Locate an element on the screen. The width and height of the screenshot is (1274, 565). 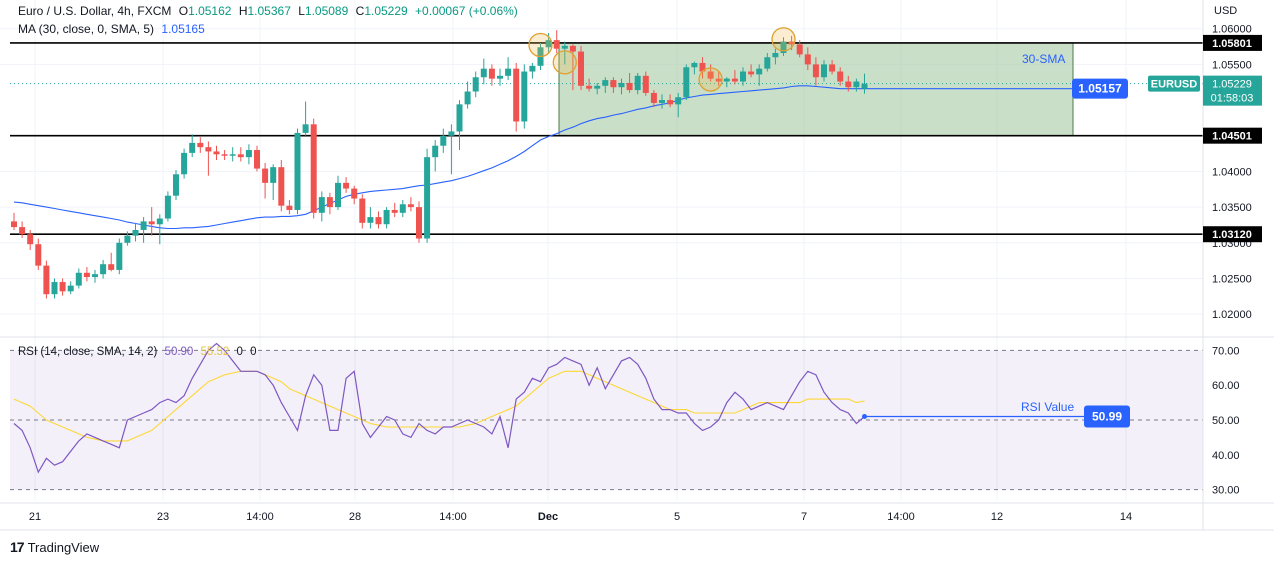
close-value: 1.05229 is located at coordinates (386, 11).